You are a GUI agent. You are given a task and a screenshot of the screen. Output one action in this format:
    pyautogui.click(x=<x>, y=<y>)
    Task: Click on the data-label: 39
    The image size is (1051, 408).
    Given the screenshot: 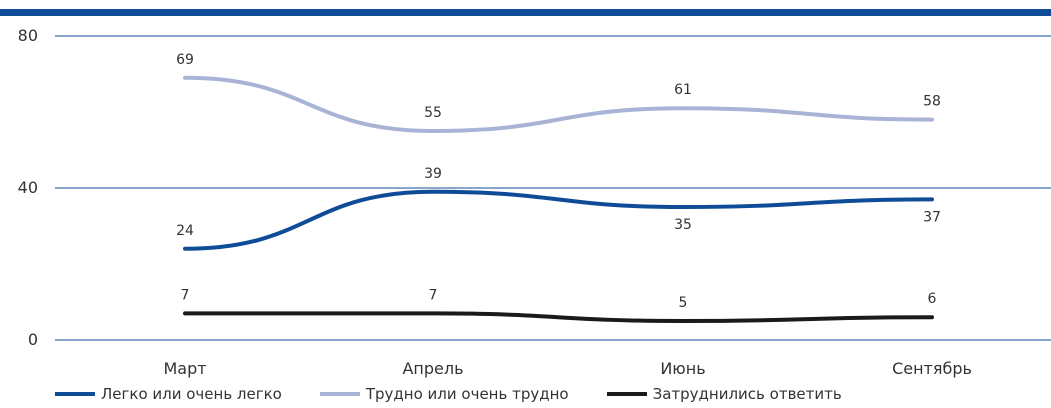 What is the action you would take?
    pyautogui.click(x=433, y=174)
    